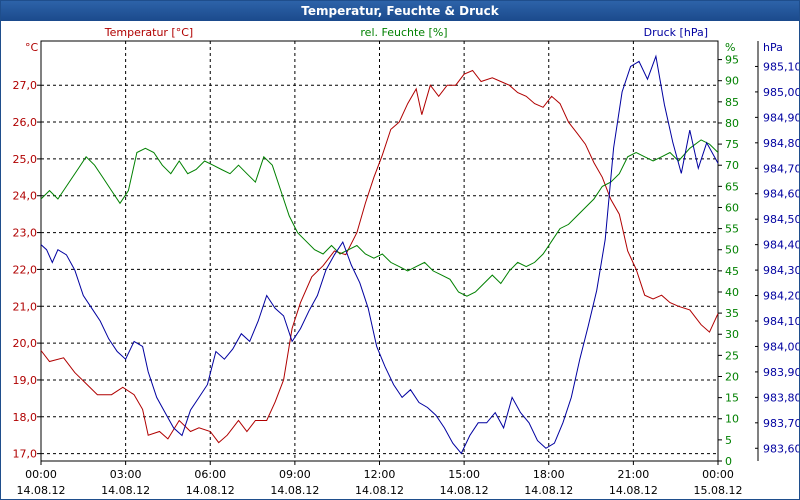 Image resolution: width=800 pixels, height=500 pixels. I want to click on x-tick-label-time: 03:00, so click(126, 474).